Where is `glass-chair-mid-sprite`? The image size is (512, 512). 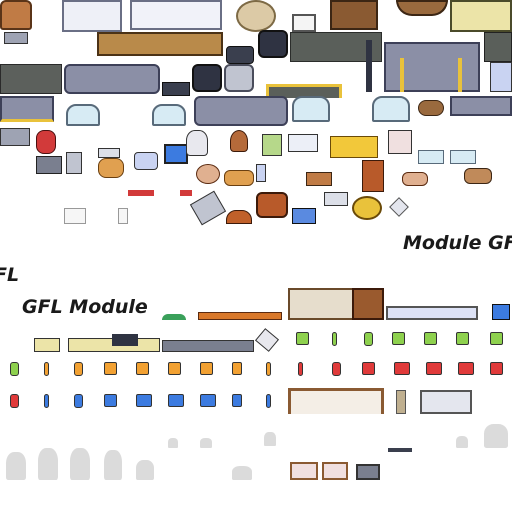 glass-chair-mid-sprite is located at coordinates (169, 115).